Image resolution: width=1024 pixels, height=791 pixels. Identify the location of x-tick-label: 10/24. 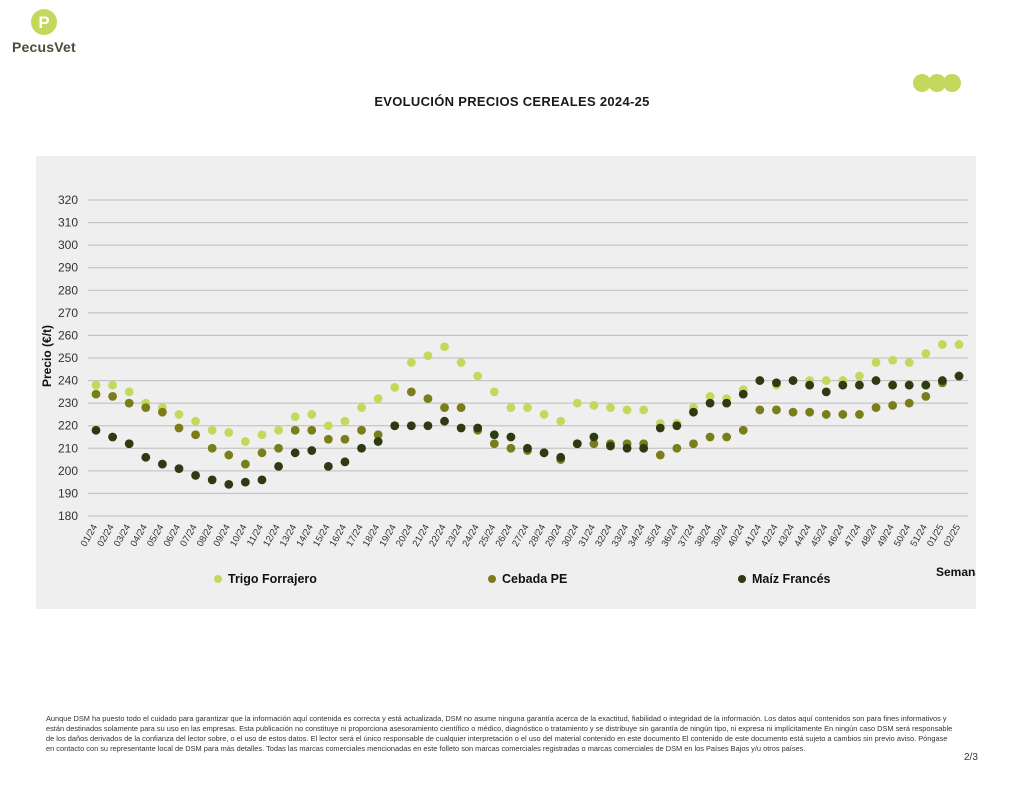
(238, 536).